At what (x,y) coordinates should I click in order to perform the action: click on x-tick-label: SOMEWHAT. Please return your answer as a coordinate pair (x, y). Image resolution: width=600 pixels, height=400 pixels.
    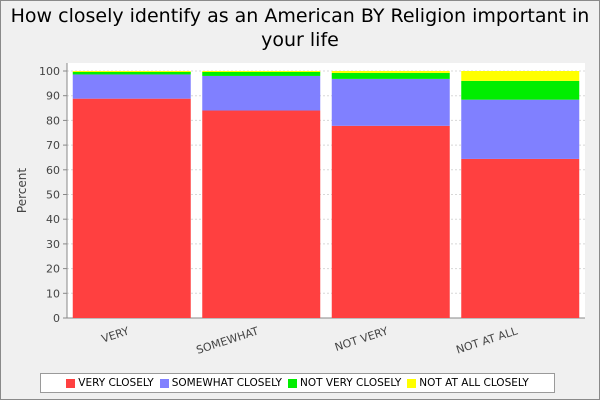
    Looking at the image, I should click on (228, 340).